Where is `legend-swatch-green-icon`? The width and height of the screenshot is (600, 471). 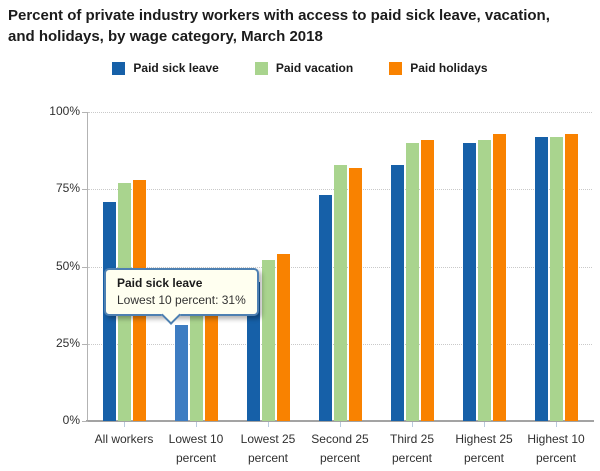
legend-swatch-green-icon is located at coordinates (261, 68).